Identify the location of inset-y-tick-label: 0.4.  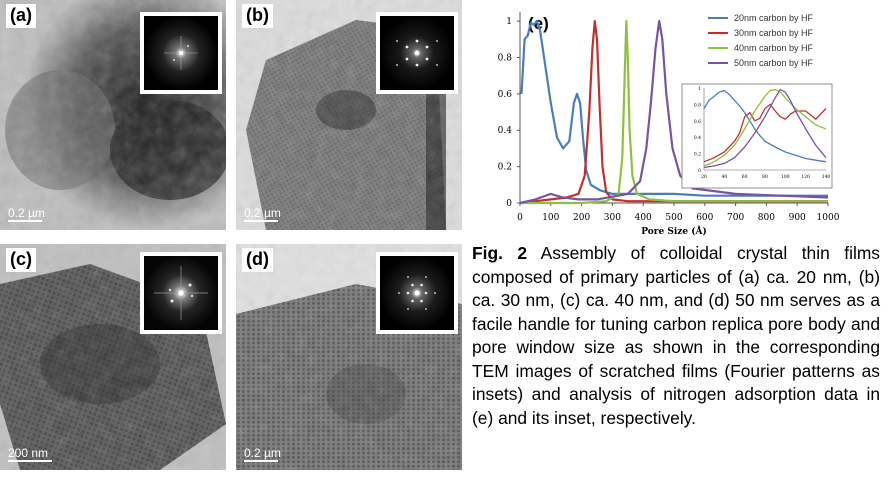
(697, 138).